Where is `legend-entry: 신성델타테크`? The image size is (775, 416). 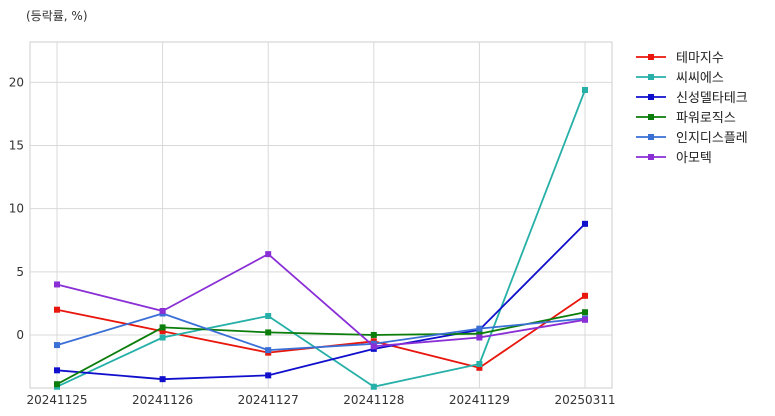 legend-entry: 신성델타테크 is located at coordinates (712, 98).